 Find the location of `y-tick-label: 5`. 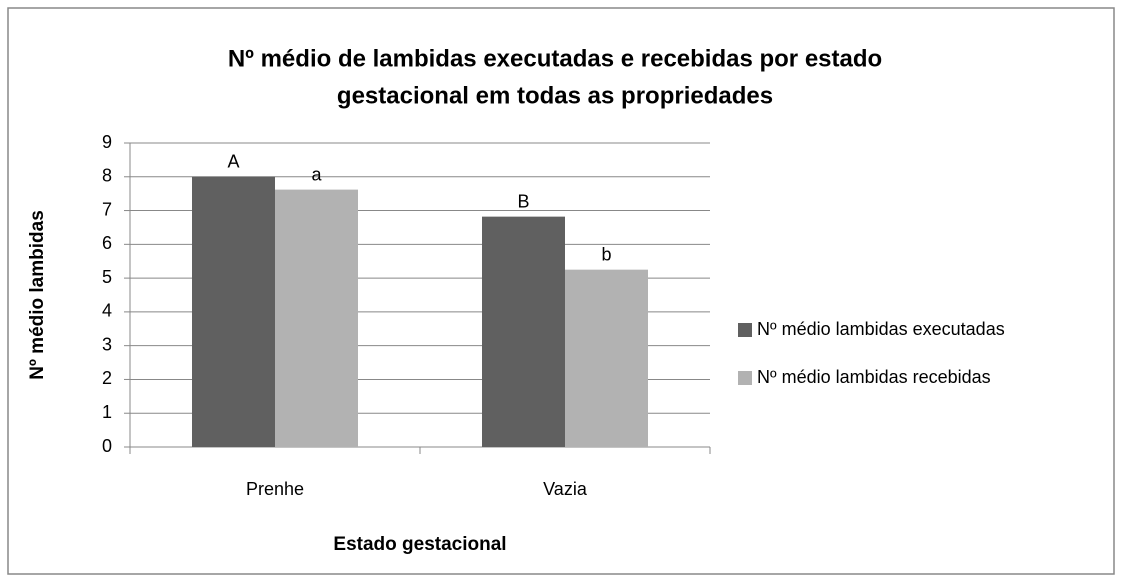

y-tick-label: 5 is located at coordinates (107, 277).